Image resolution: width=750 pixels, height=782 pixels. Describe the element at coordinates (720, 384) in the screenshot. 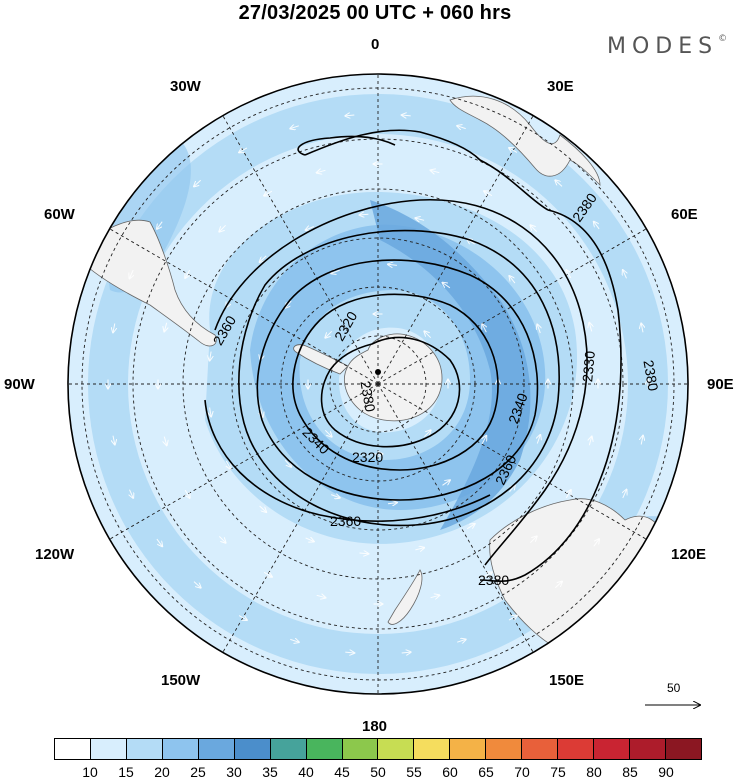

I see `lon-label-90e: 90E` at that location.